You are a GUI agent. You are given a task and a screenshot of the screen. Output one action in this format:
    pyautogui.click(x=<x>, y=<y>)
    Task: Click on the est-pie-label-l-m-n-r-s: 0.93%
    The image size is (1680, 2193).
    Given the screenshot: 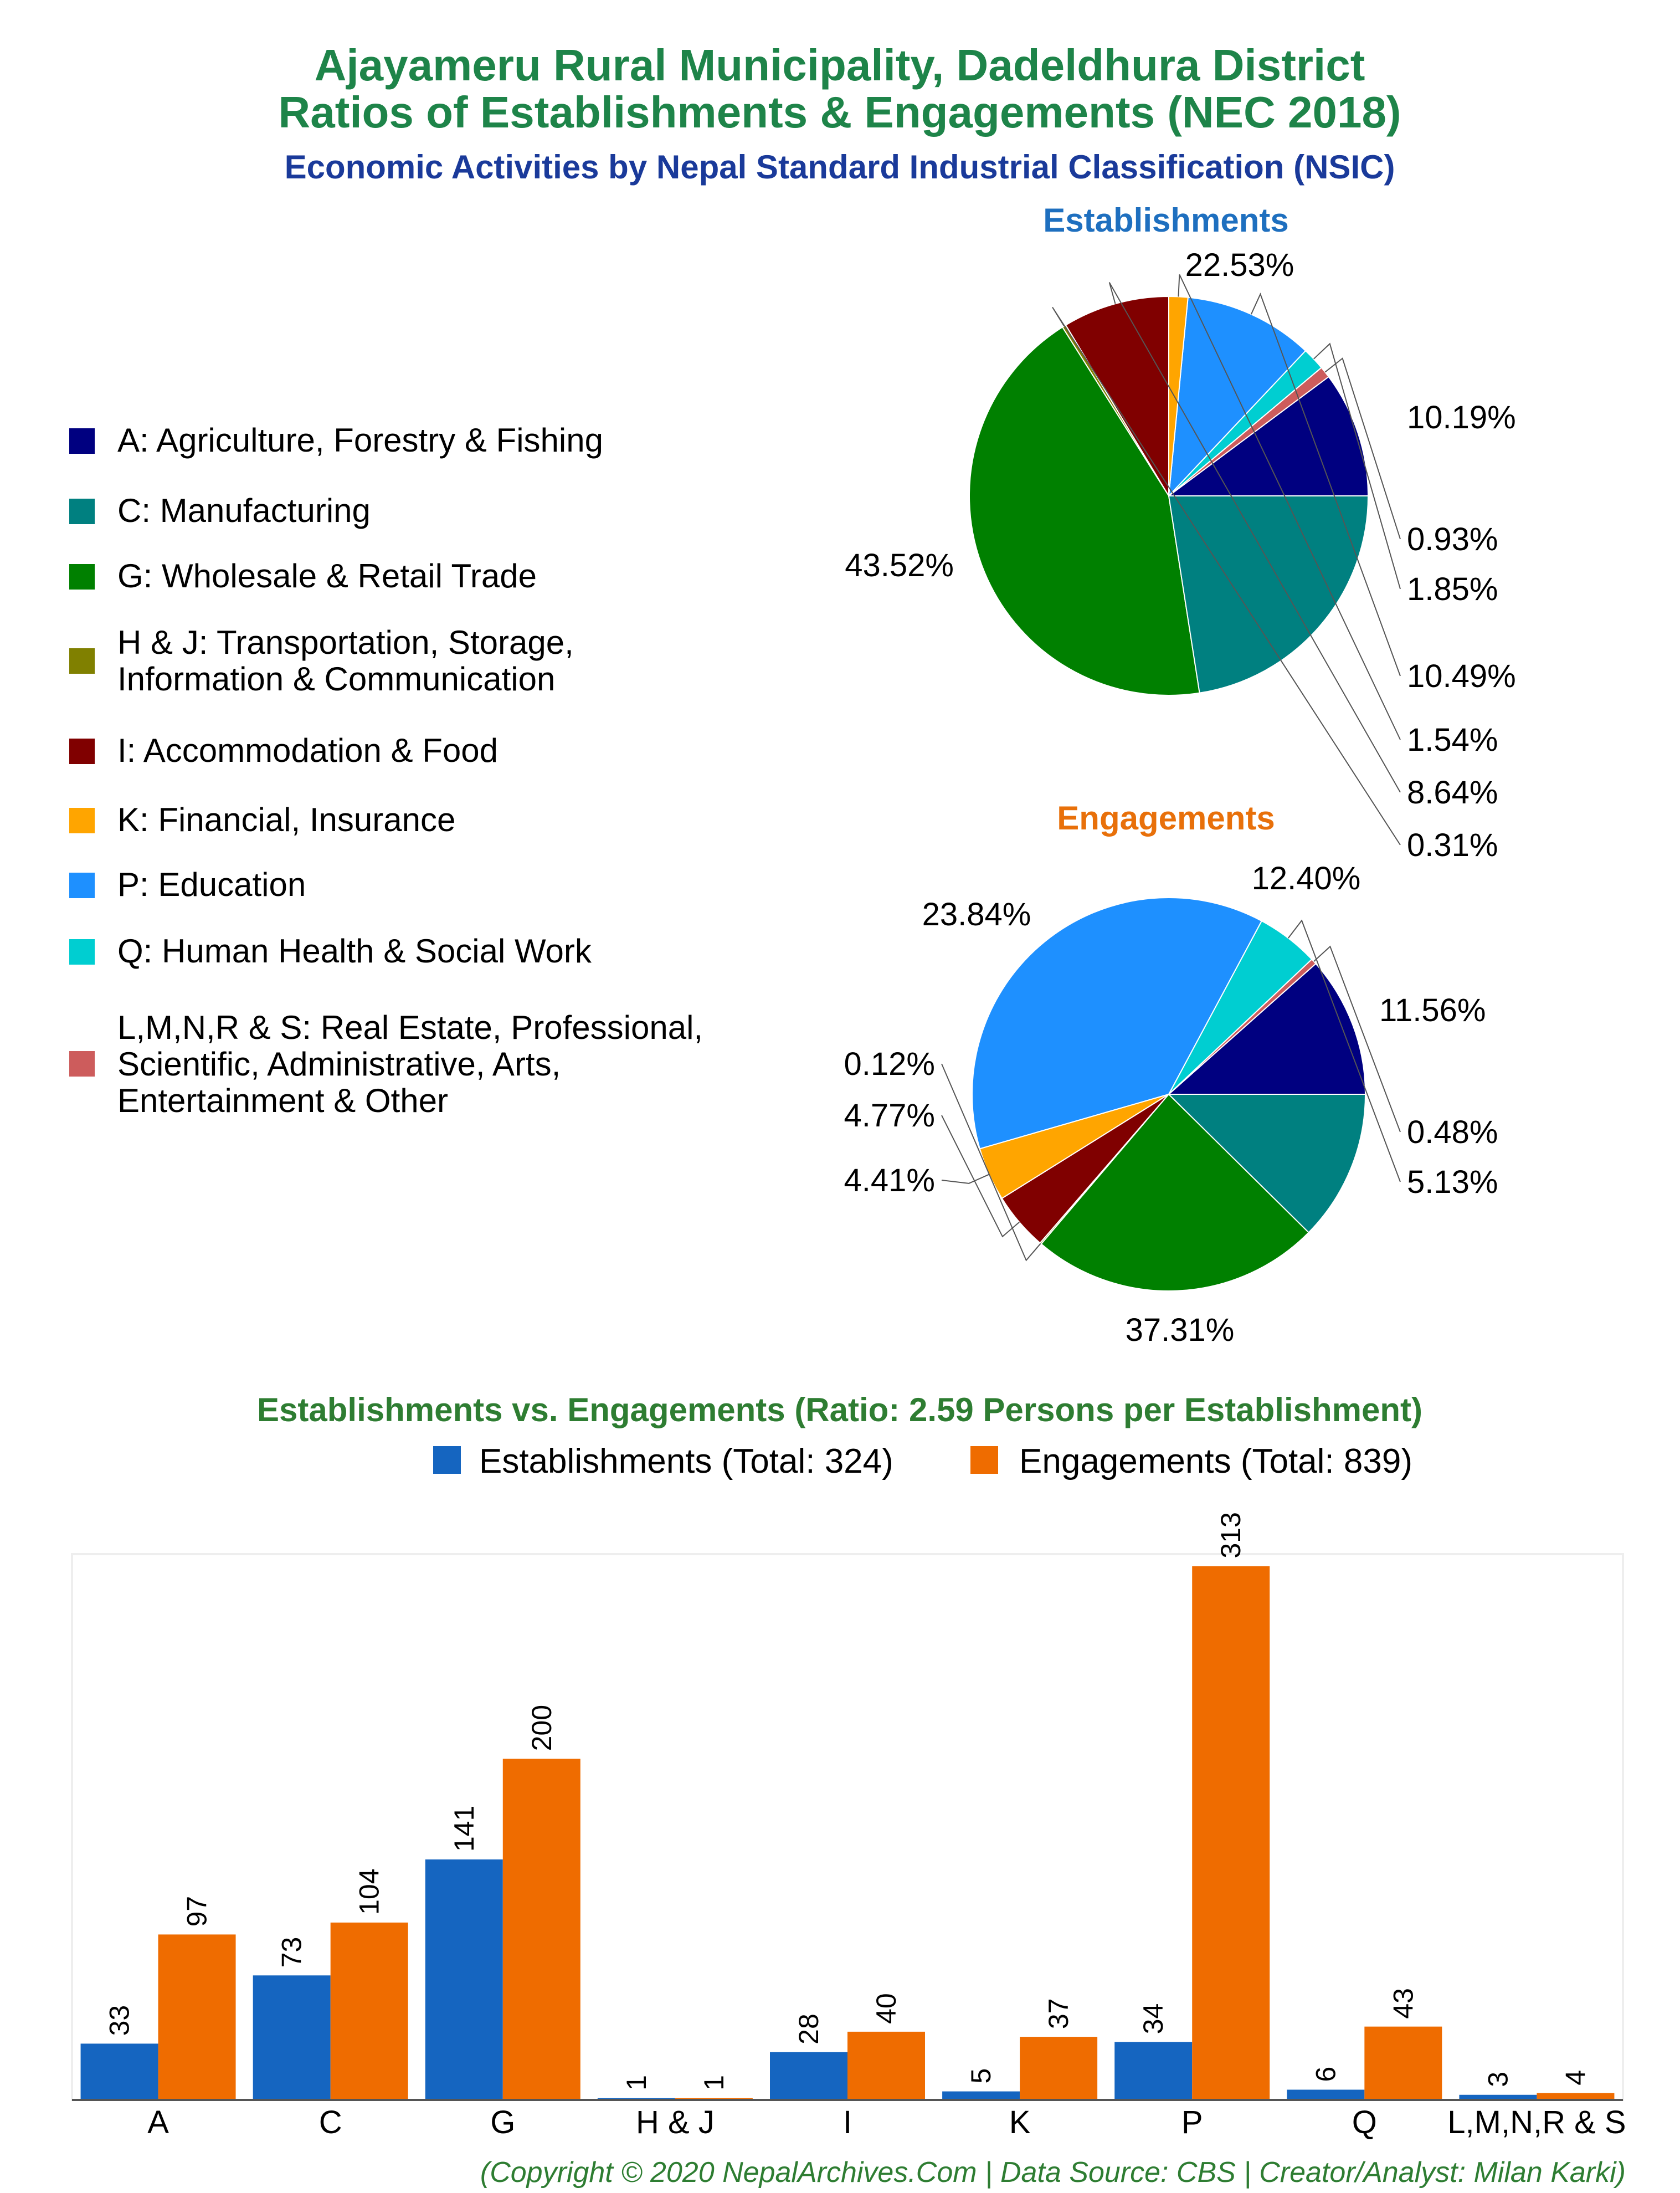 What is the action you would take?
    pyautogui.click(x=1452, y=539)
    